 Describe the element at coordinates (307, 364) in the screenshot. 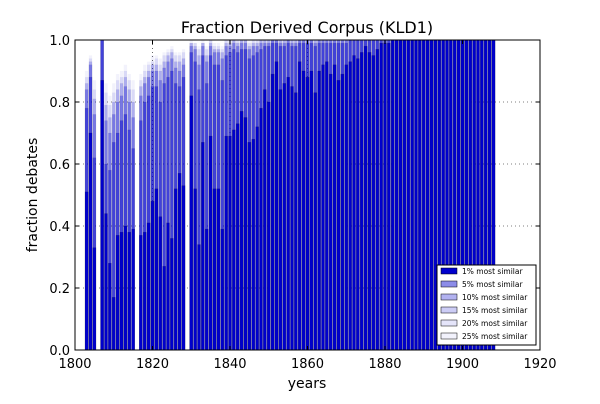

I see `x-tick-label: 1860` at that location.